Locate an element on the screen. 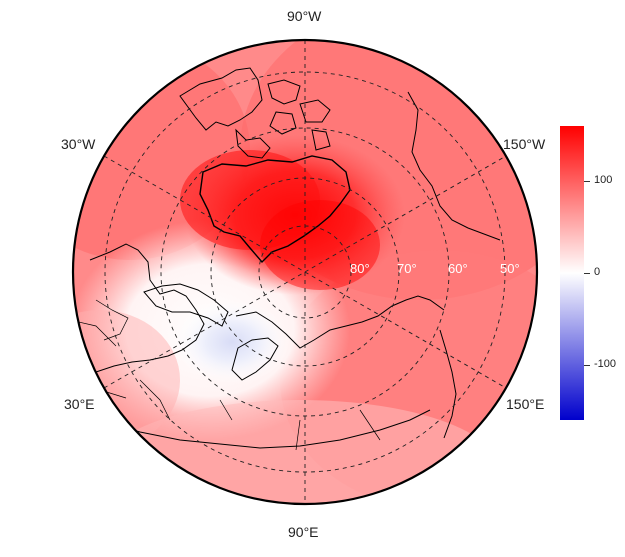 Image resolution: width=625 pixels, height=557 pixels. lon-label-150w: 150°W is located at coordinates (524, 144).